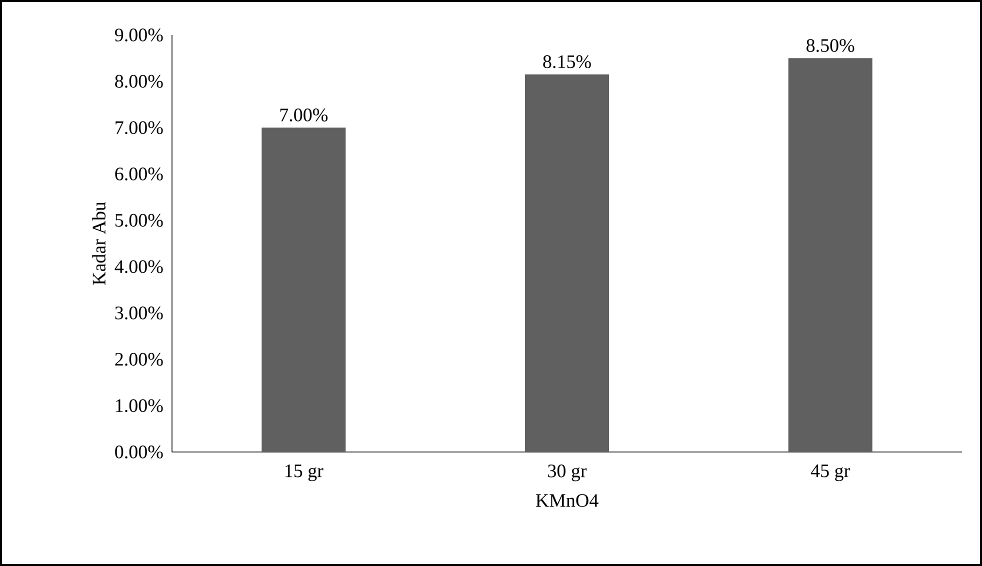 This screenshot has height=566, width=982. Describe the element at coordinates (139, 174) in the screenshot. I see `y-tick-label: 6.00%` at that location.